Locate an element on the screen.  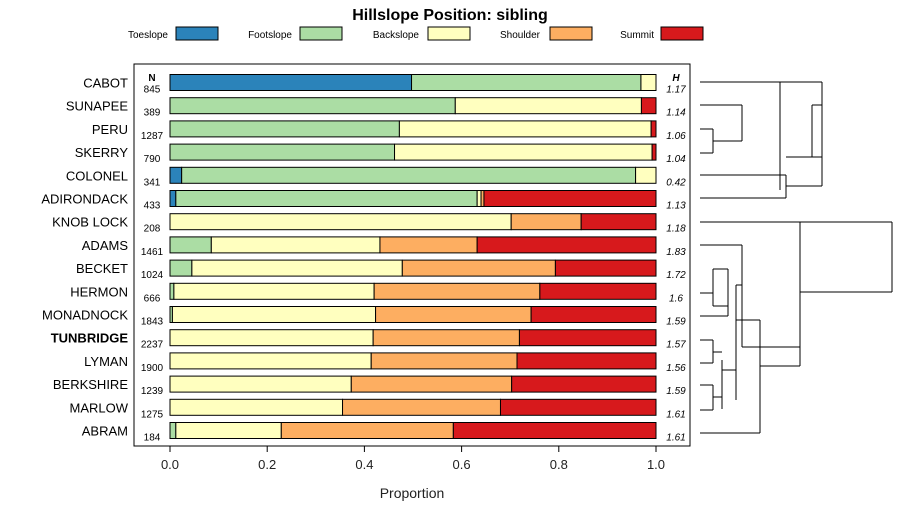
category-label-2: PERU is located at coordinates (110, 129).